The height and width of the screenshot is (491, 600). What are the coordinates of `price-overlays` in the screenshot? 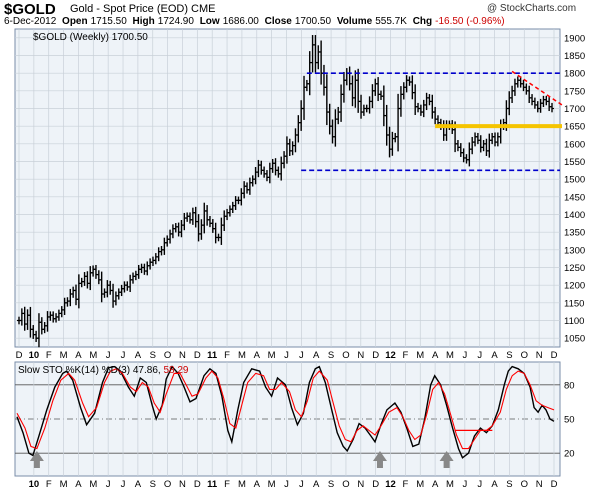 It's located at (432, 121).